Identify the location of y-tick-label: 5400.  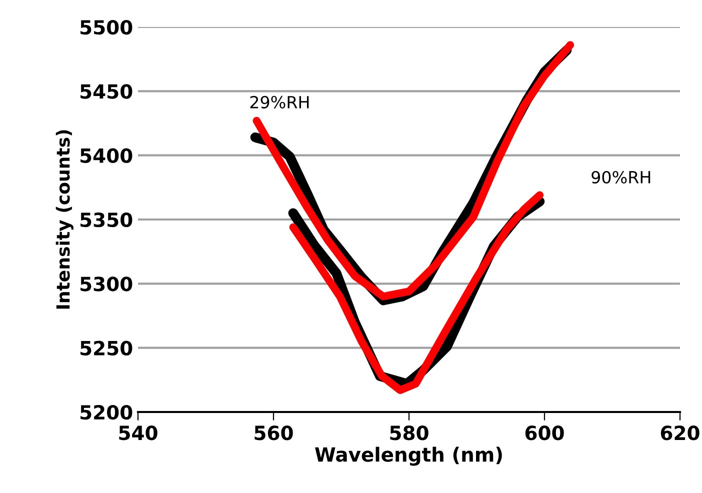
(106, 155).